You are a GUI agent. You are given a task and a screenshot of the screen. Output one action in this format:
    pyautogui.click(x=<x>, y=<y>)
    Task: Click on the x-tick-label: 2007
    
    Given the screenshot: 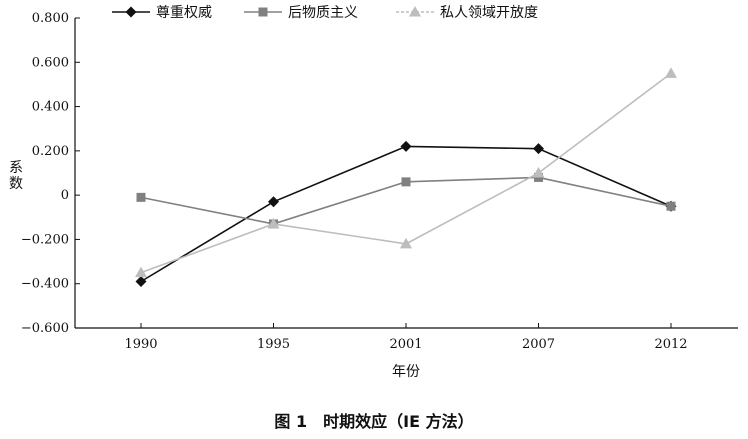 What is the action you would take?
    pyautogui.click(x=538, y=344)
    